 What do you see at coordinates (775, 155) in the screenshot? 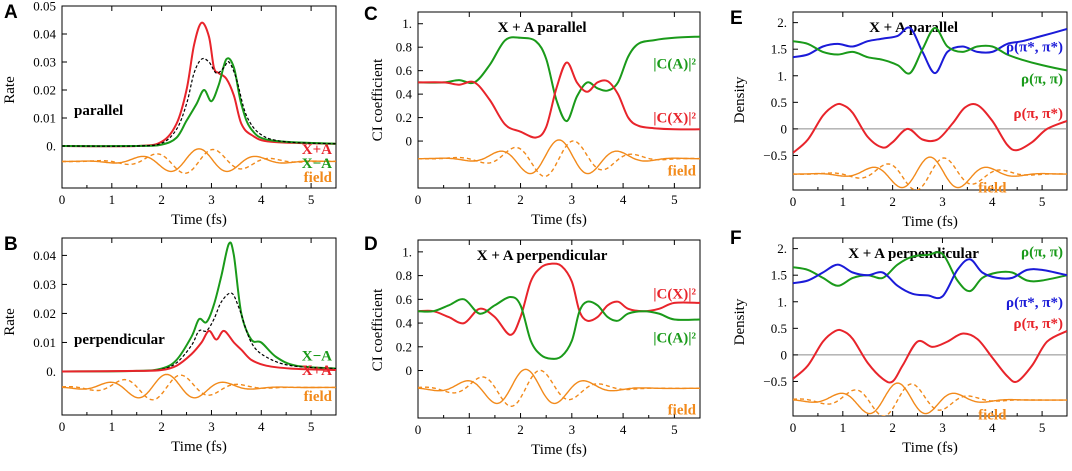
I see `y-tick-label: −0.5` at bounding box center [775, 155].